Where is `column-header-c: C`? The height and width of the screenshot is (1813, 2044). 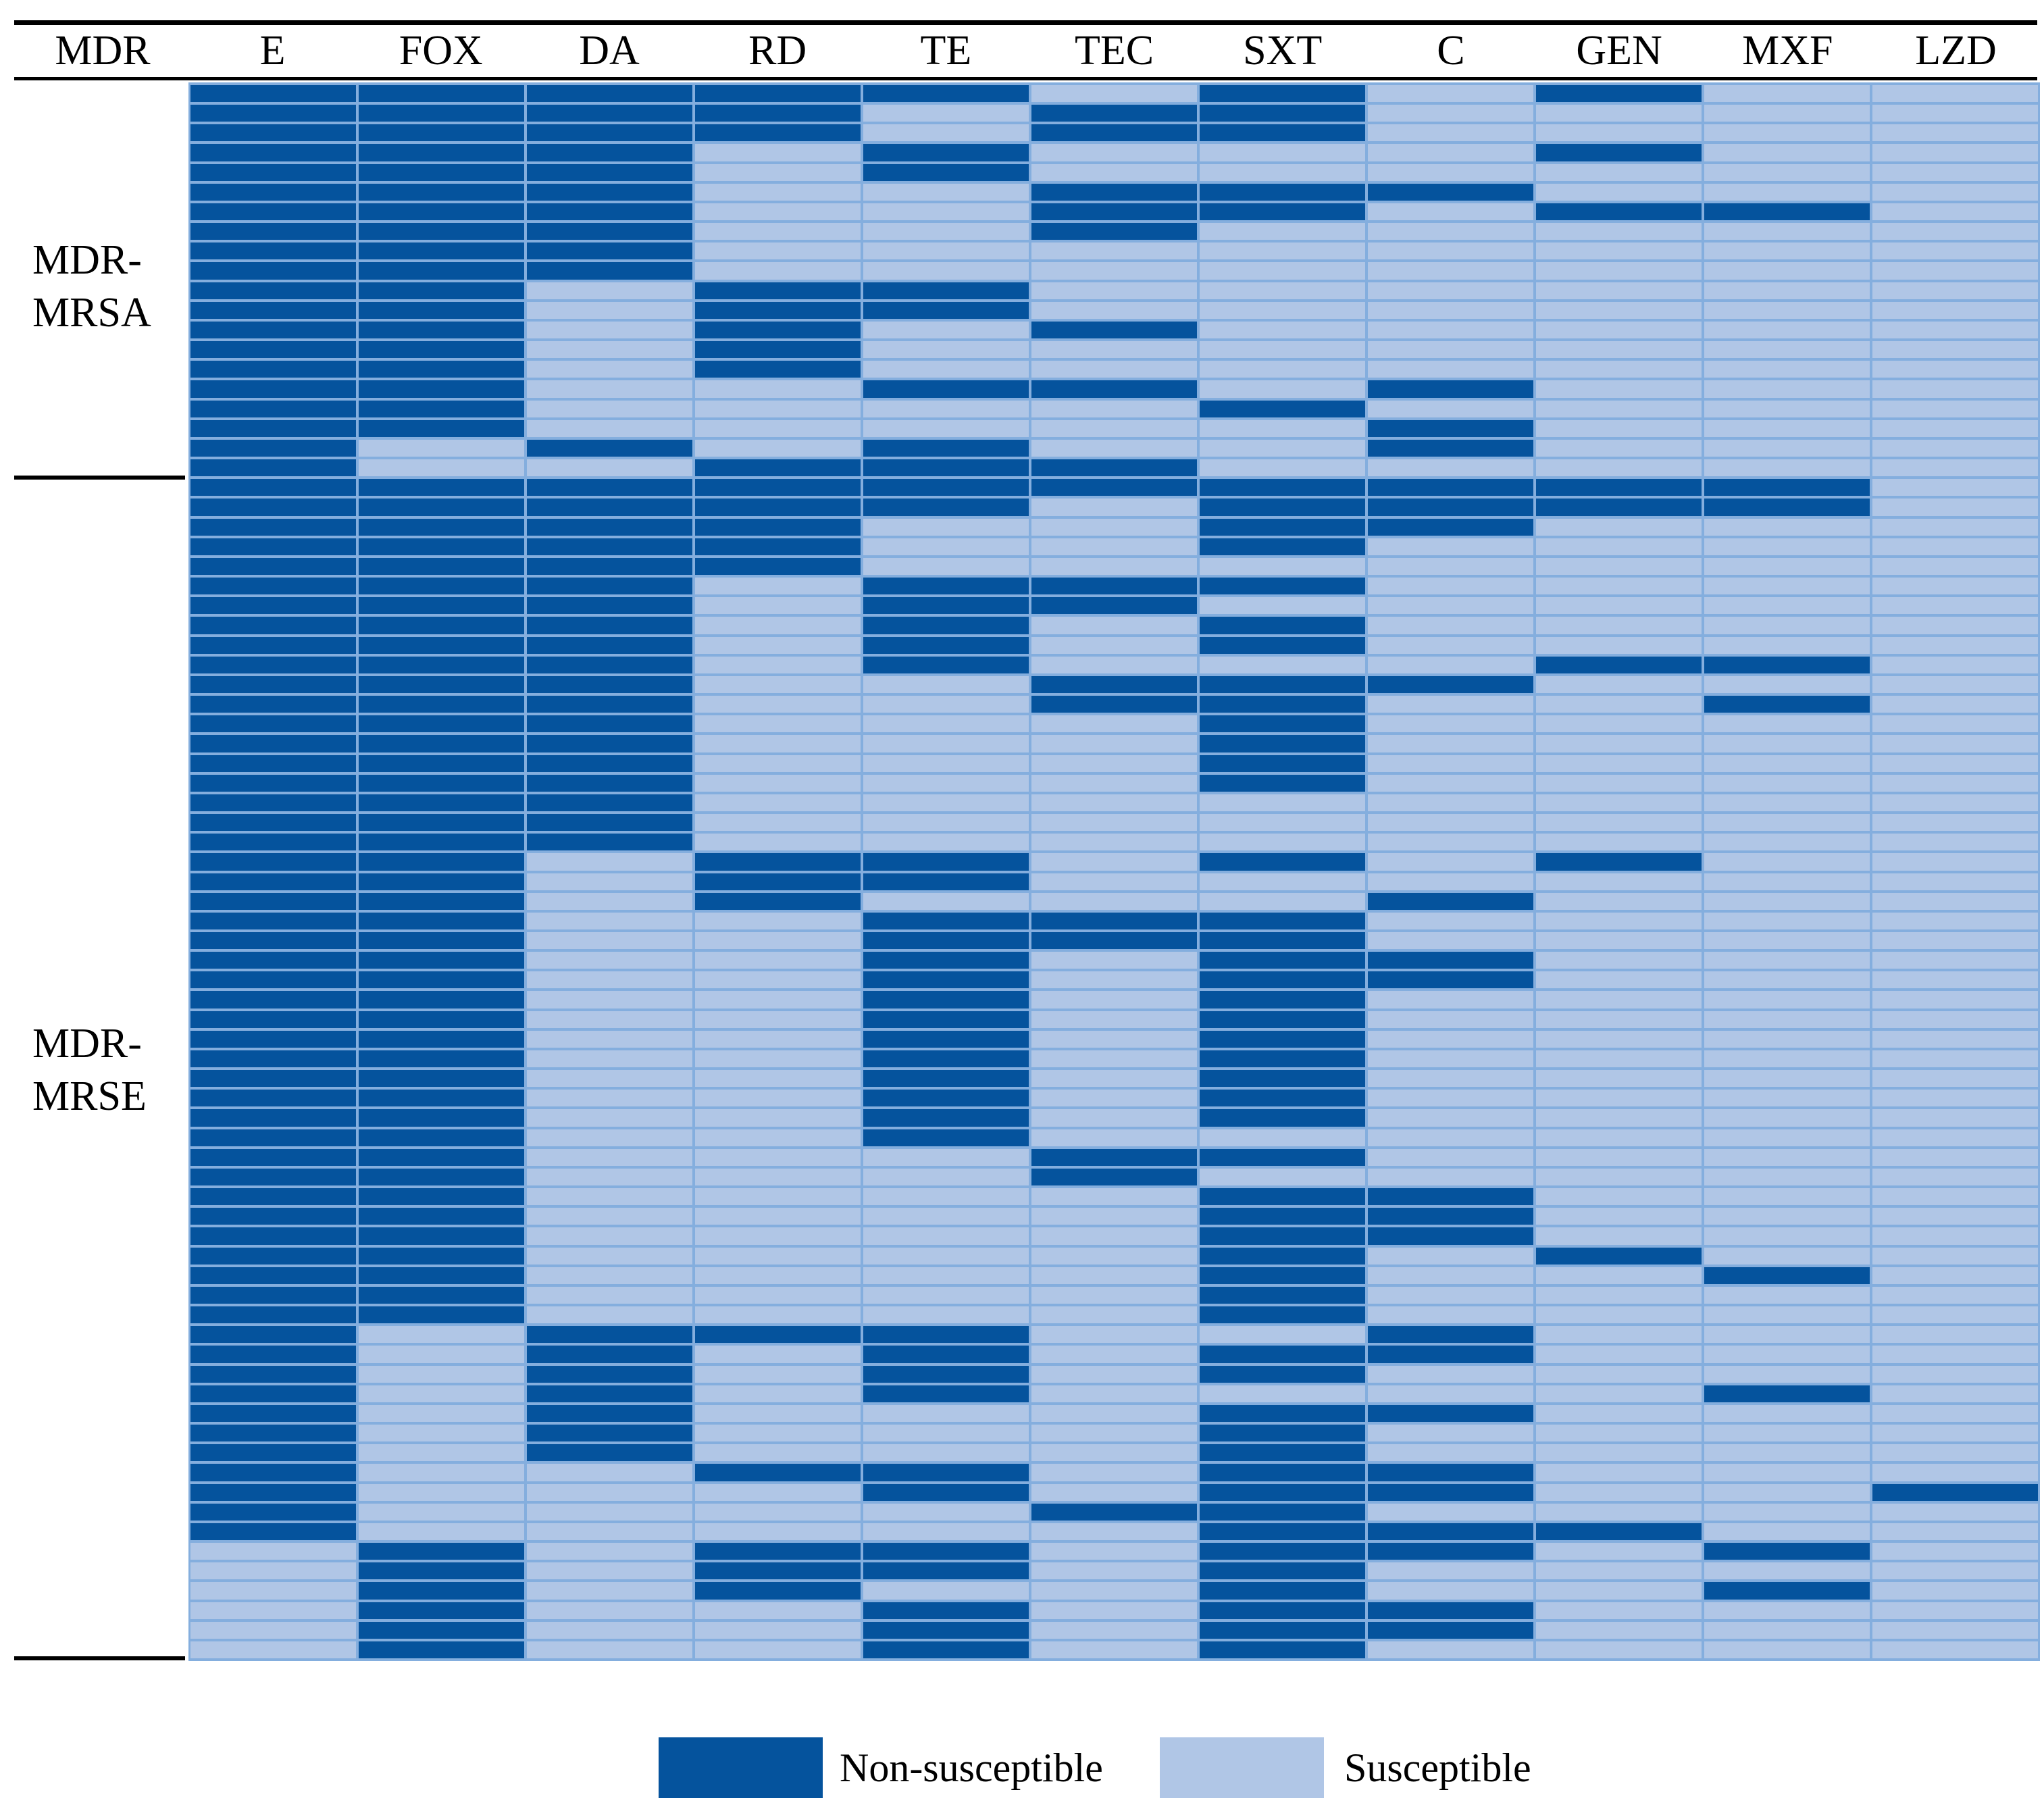
column-header-c: C is located at coordinates (1451, 51).